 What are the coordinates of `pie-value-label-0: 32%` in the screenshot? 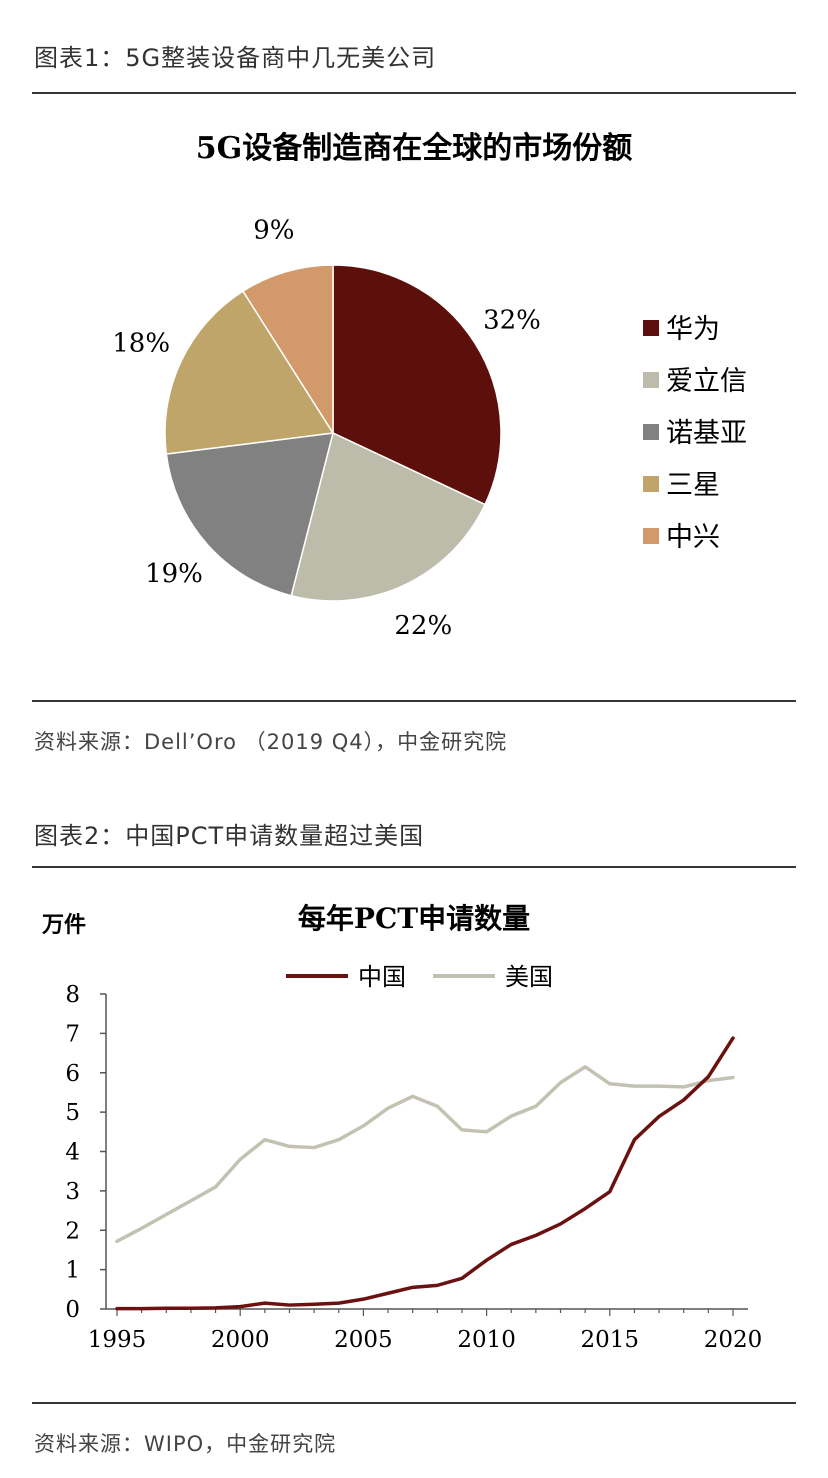 It's located at (512, 320).